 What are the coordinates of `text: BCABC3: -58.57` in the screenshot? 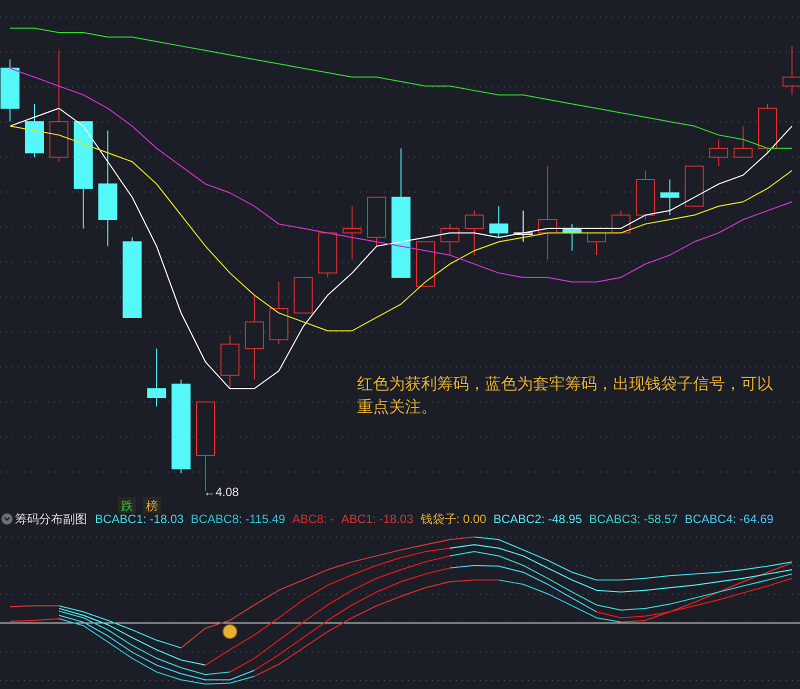 It's located at (633, 519).